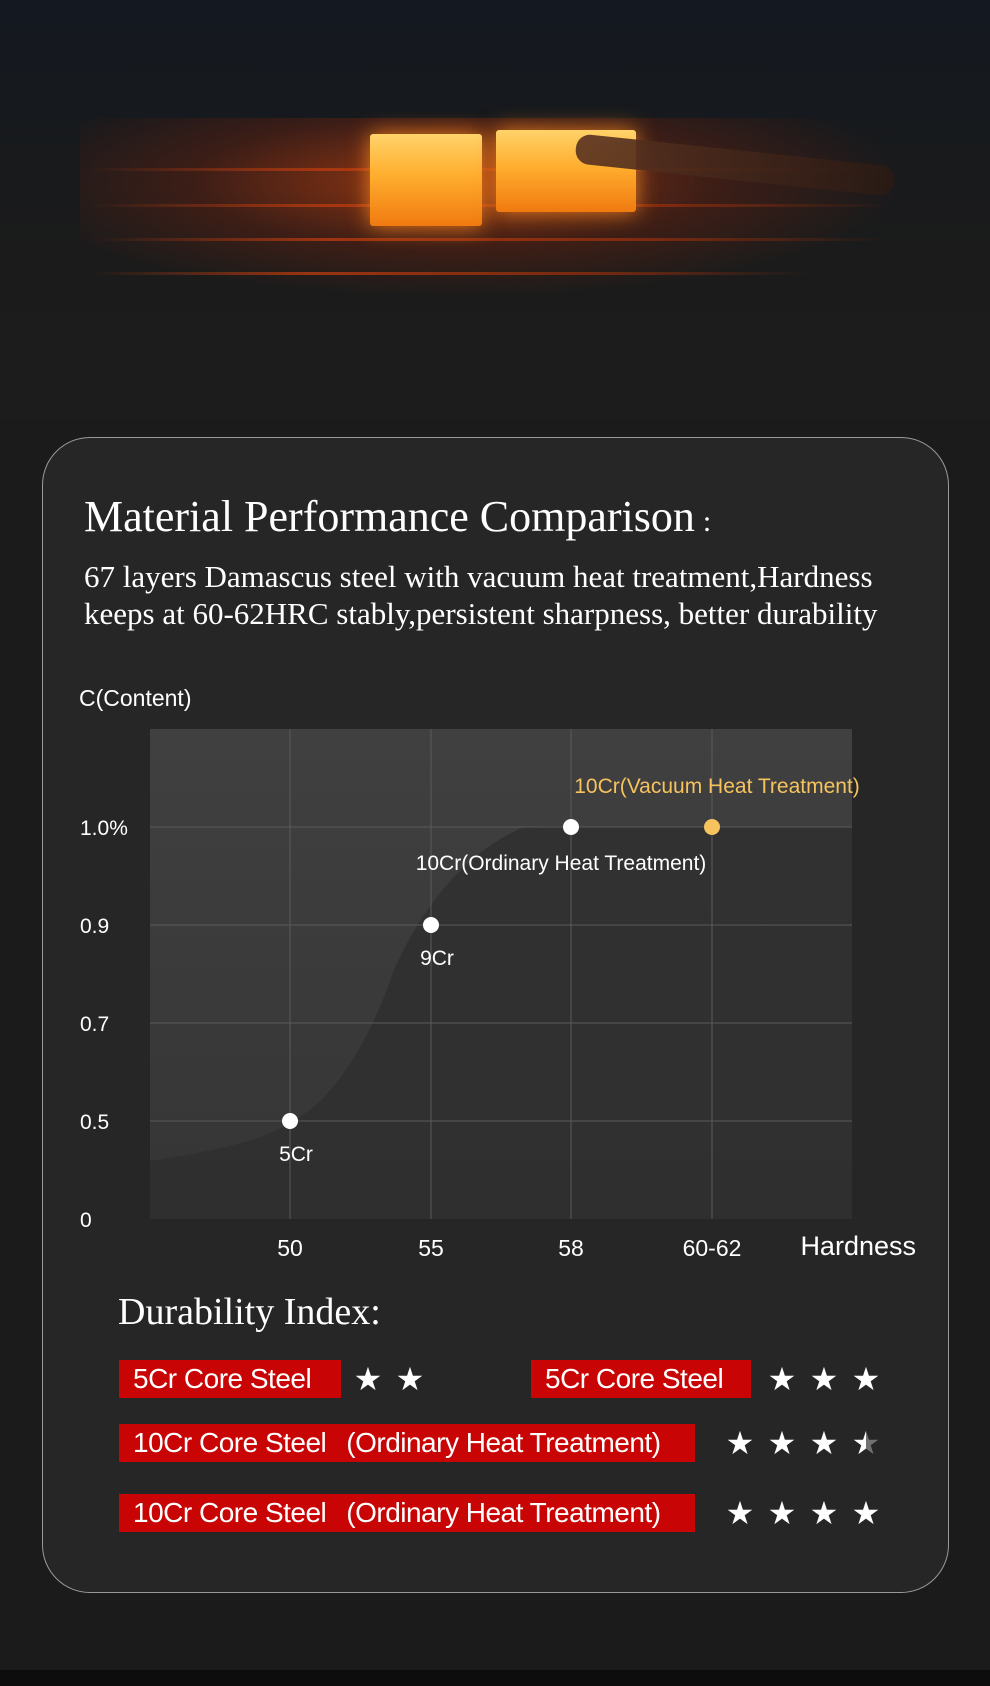  What do you see at coordinates (94, 1122) in the screenshot?
I see `y-tick-label: 0.5` at bounding box center [94, 1122].